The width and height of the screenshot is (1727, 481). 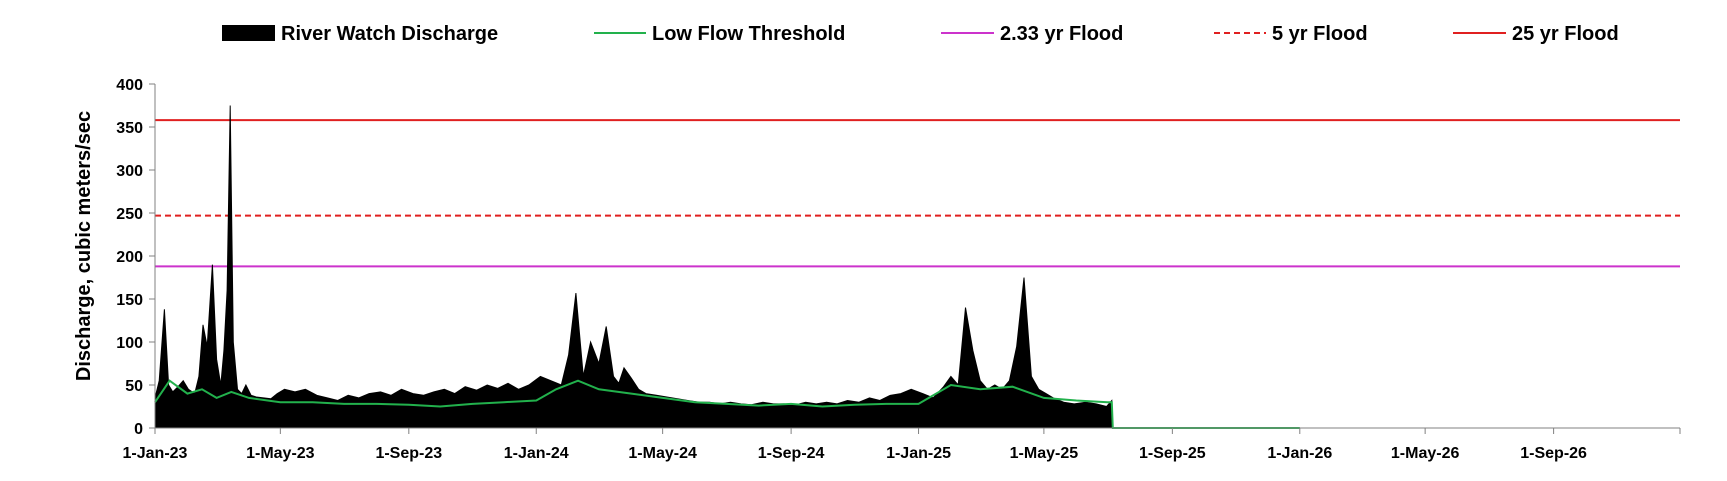 I want to click on x-tick-label: 1-Sep-23, so click(x=408, y=453).